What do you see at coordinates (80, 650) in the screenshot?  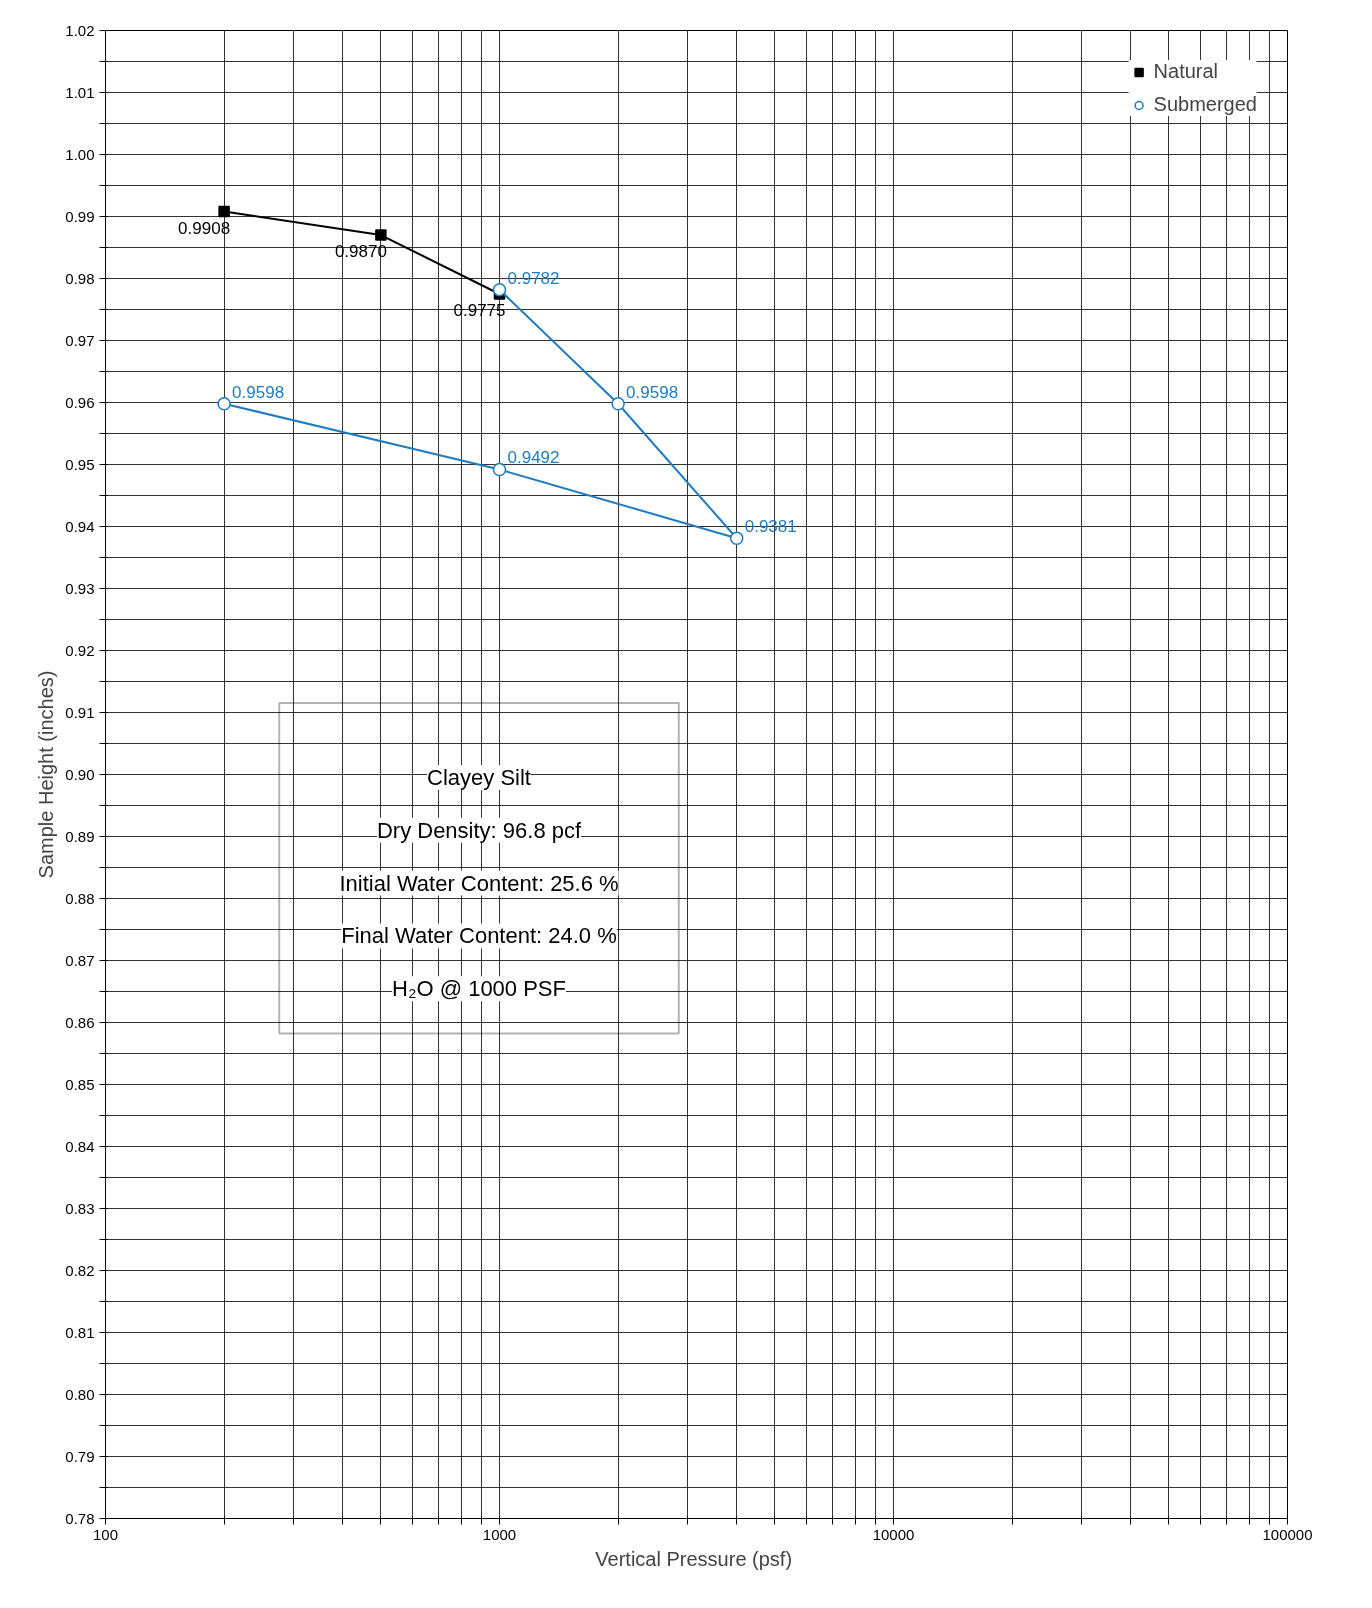 I see `y-tick-label: 0.92` at bounding box center [80, 650].